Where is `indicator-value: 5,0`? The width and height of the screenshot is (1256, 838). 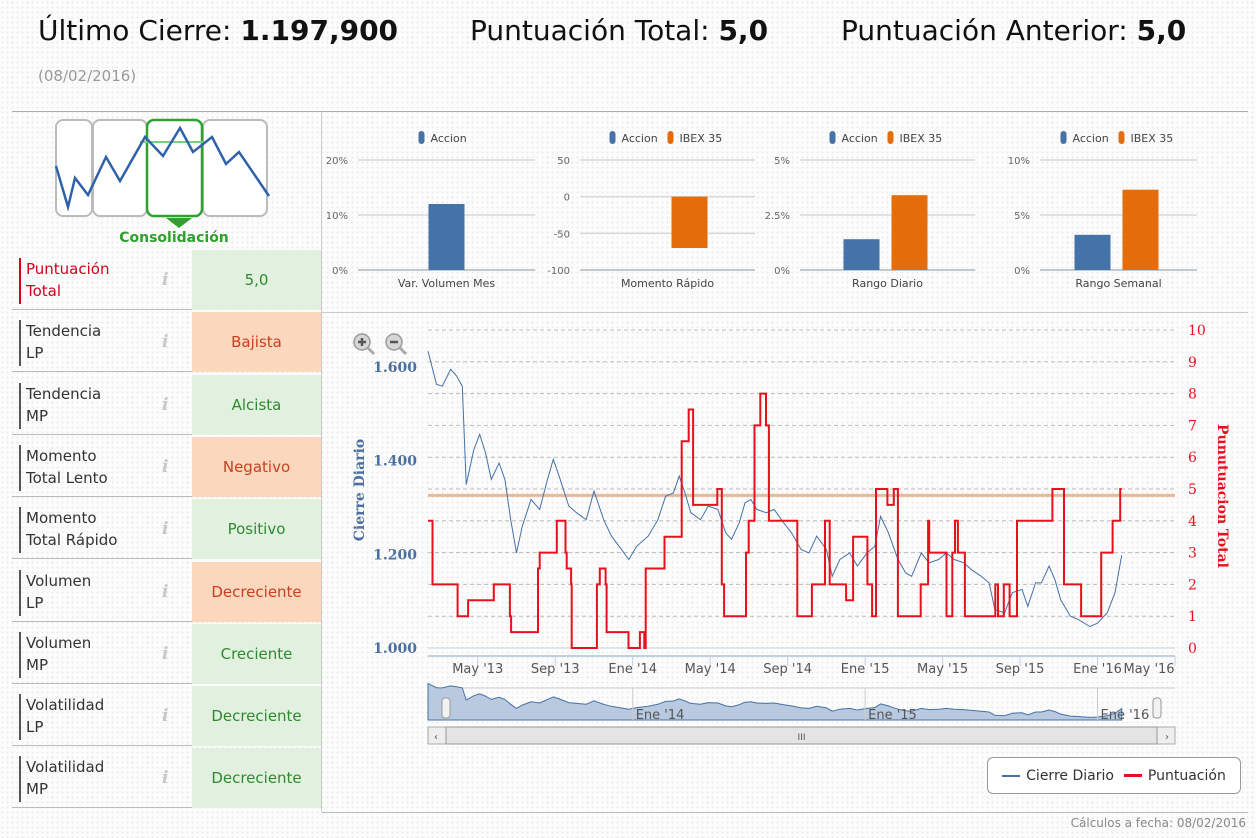 indicator-value: 5,0 is located at coordinates (256, 280).